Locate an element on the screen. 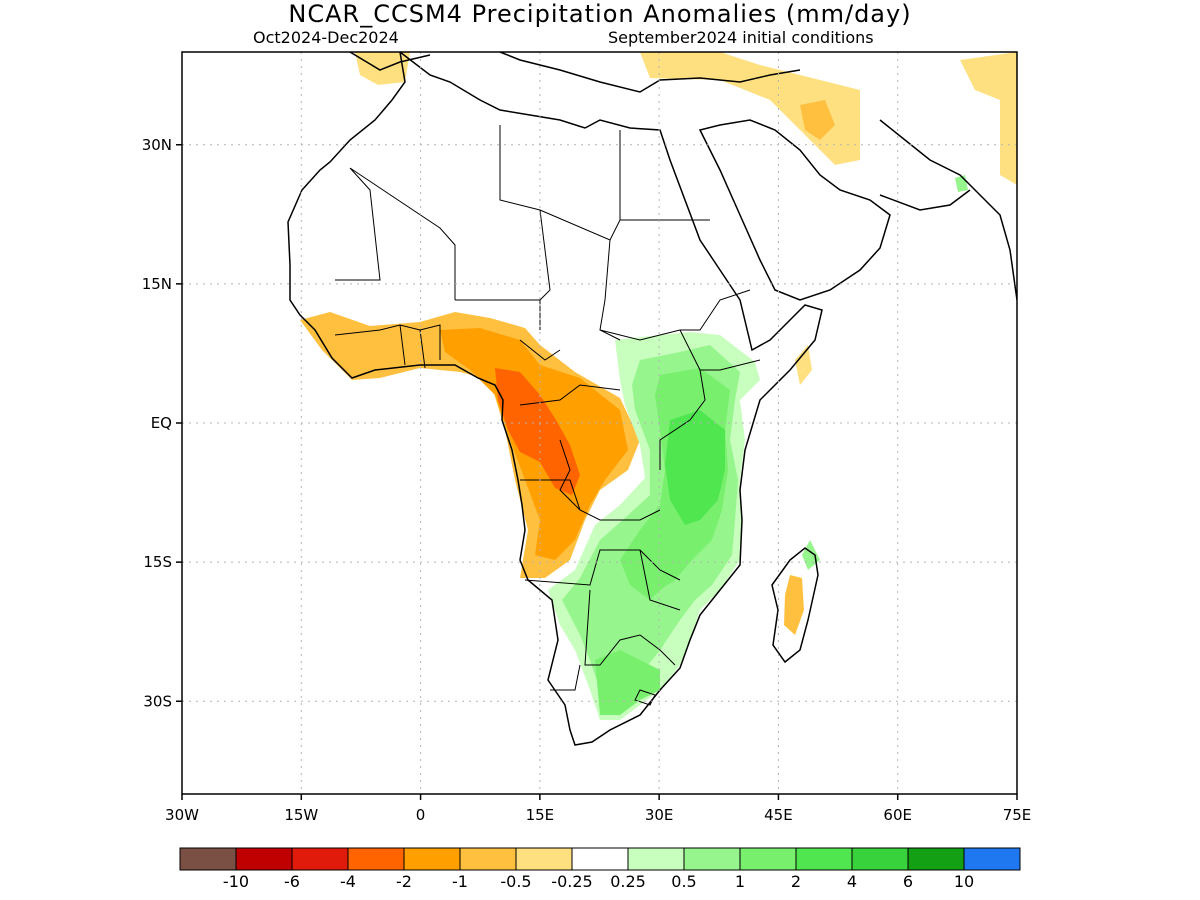  wet-anomaly-core-lakes is located at coordinates (695, 467).